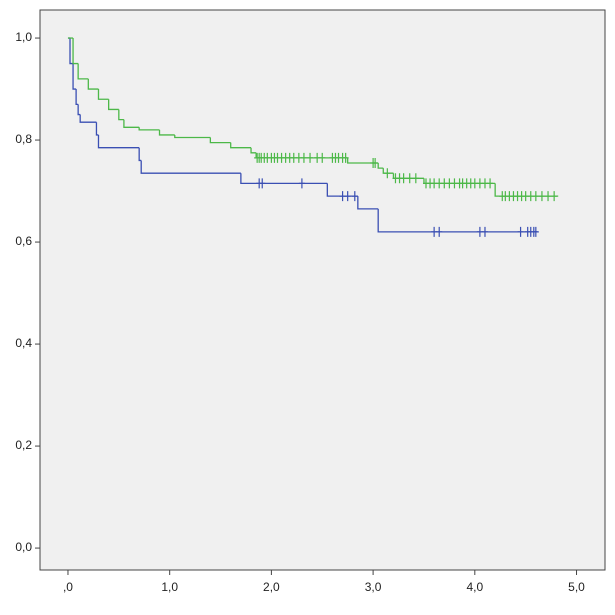 The width and height of the screenshot is (615, 615). What do you see at coordinates (23, 37) in the screenshot?
I see `y-tick-label: 1,0` at bounding box center [23, 37].